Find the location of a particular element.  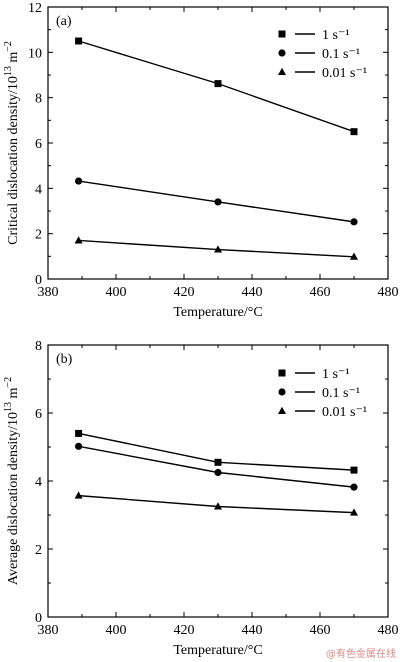

watermark-text: @有色金属在线 is located at coordinates (361, 653).